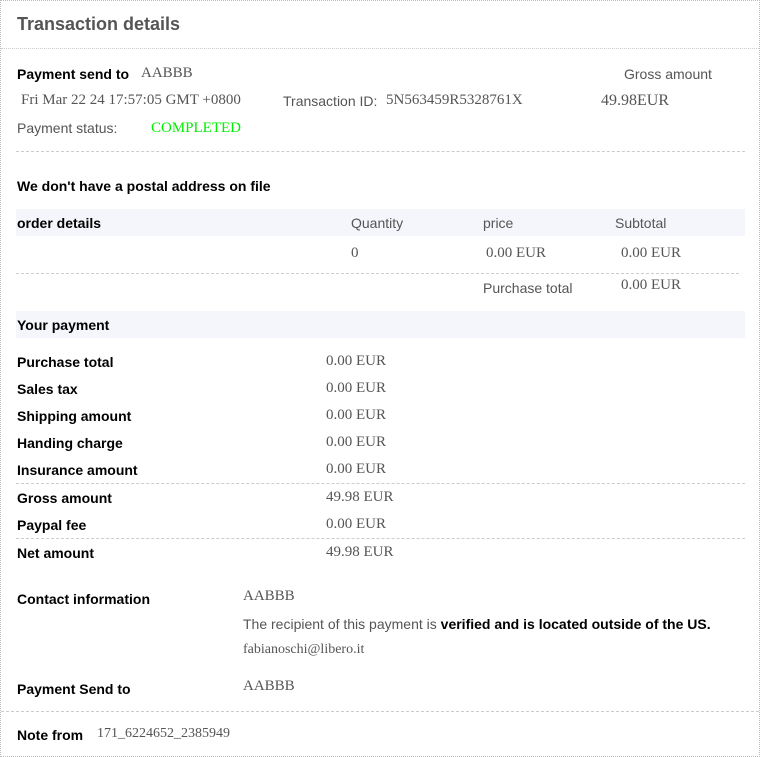  What do you see at coordinates (454, 100) in the screenshot?
I see `transaction-id-value: 5N563459R5328761X` at bounding box center [454, 100].